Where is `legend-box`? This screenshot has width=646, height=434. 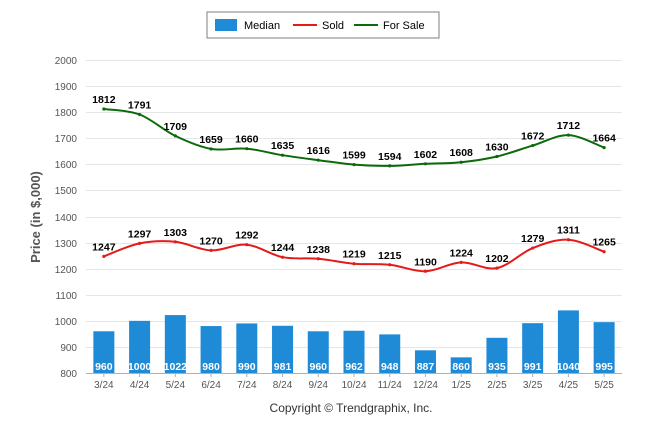
legend-box is located at coordinates (323, 25).